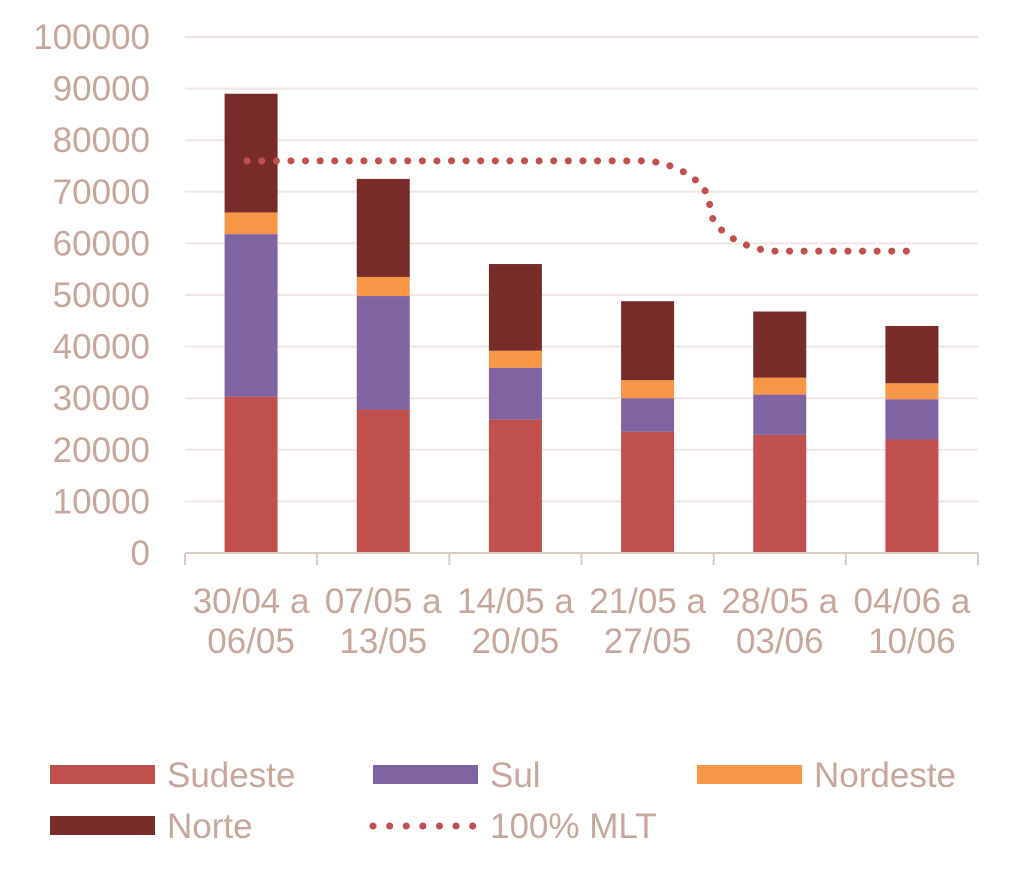 This screenshot has height=877, width=1024. Describe the element at coordinates (101, 140) in the screenshot. I see `y-tick-label: 80000` at that location.